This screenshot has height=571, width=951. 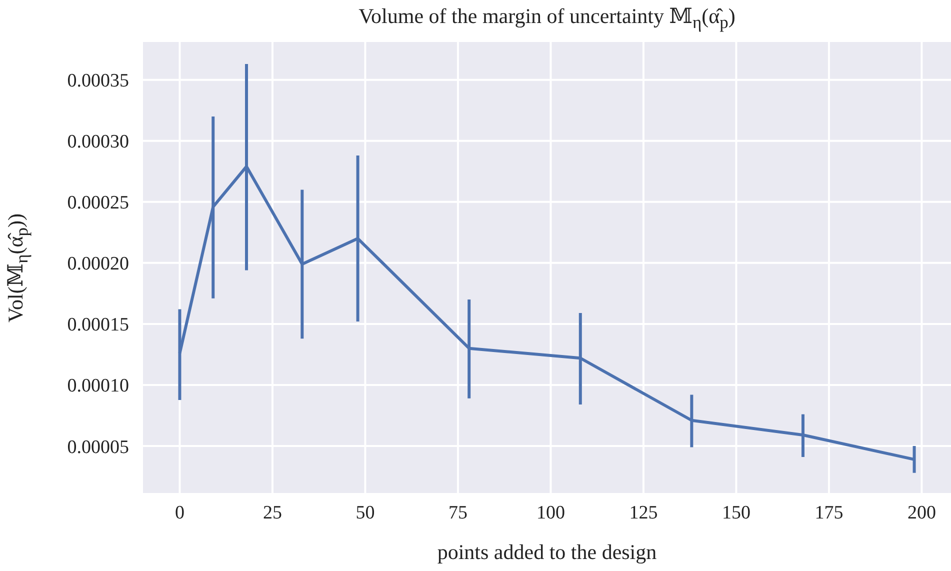 What do you see at coordinates (547, 19) in the screenshot?
I see `chart-title: Volume of the margin of uncertainty 𝕄$_{η}$(α̂$_{p}$)` at bounding box center [547, 19].